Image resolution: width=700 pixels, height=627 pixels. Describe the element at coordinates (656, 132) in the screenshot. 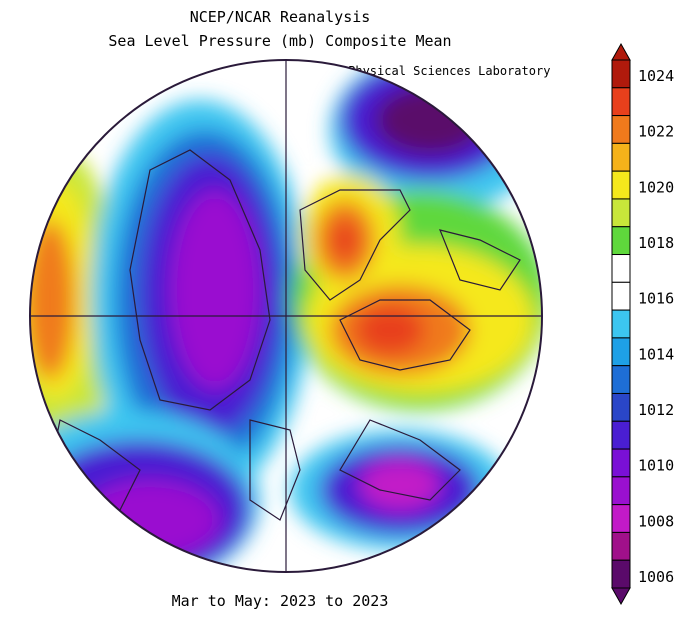

I see `colorbar-tick-label: 1022` at that location.